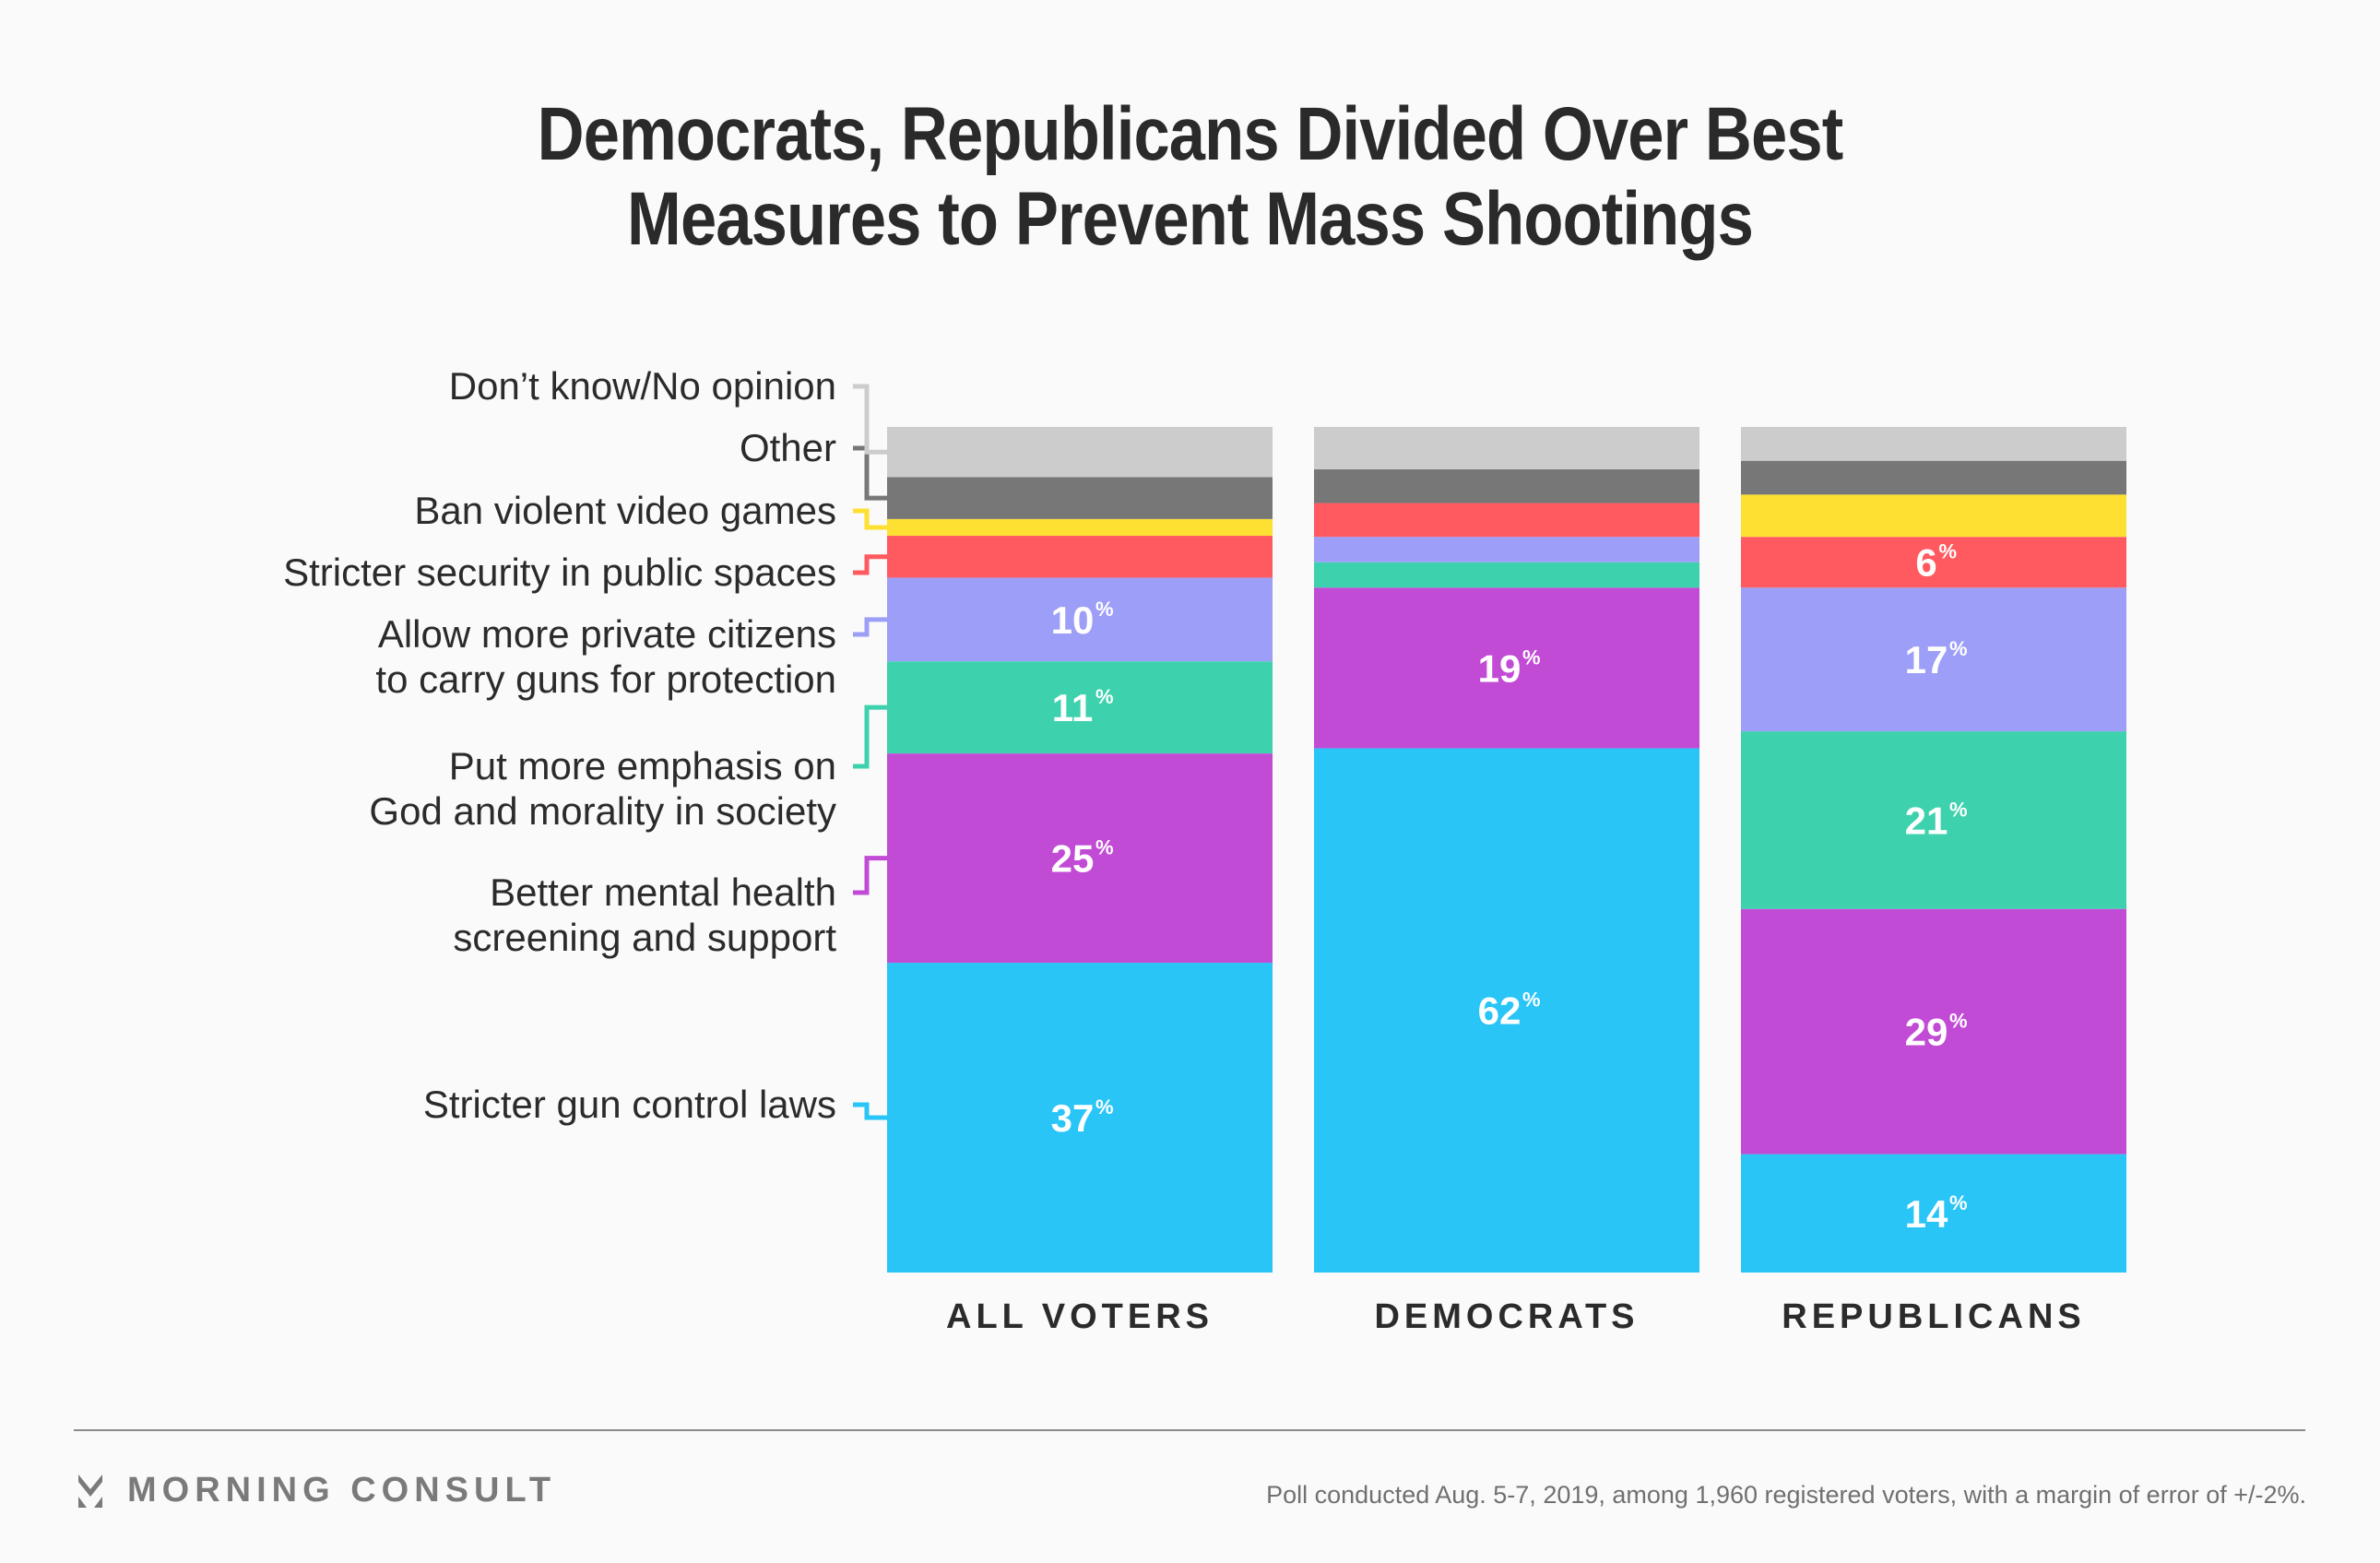 The image size is (2380, 1563). What do you see at coordinates (90, 1491) in the screenshot?
I see `morning-consult-chevron-icon` at bounding box center [90, 1491].